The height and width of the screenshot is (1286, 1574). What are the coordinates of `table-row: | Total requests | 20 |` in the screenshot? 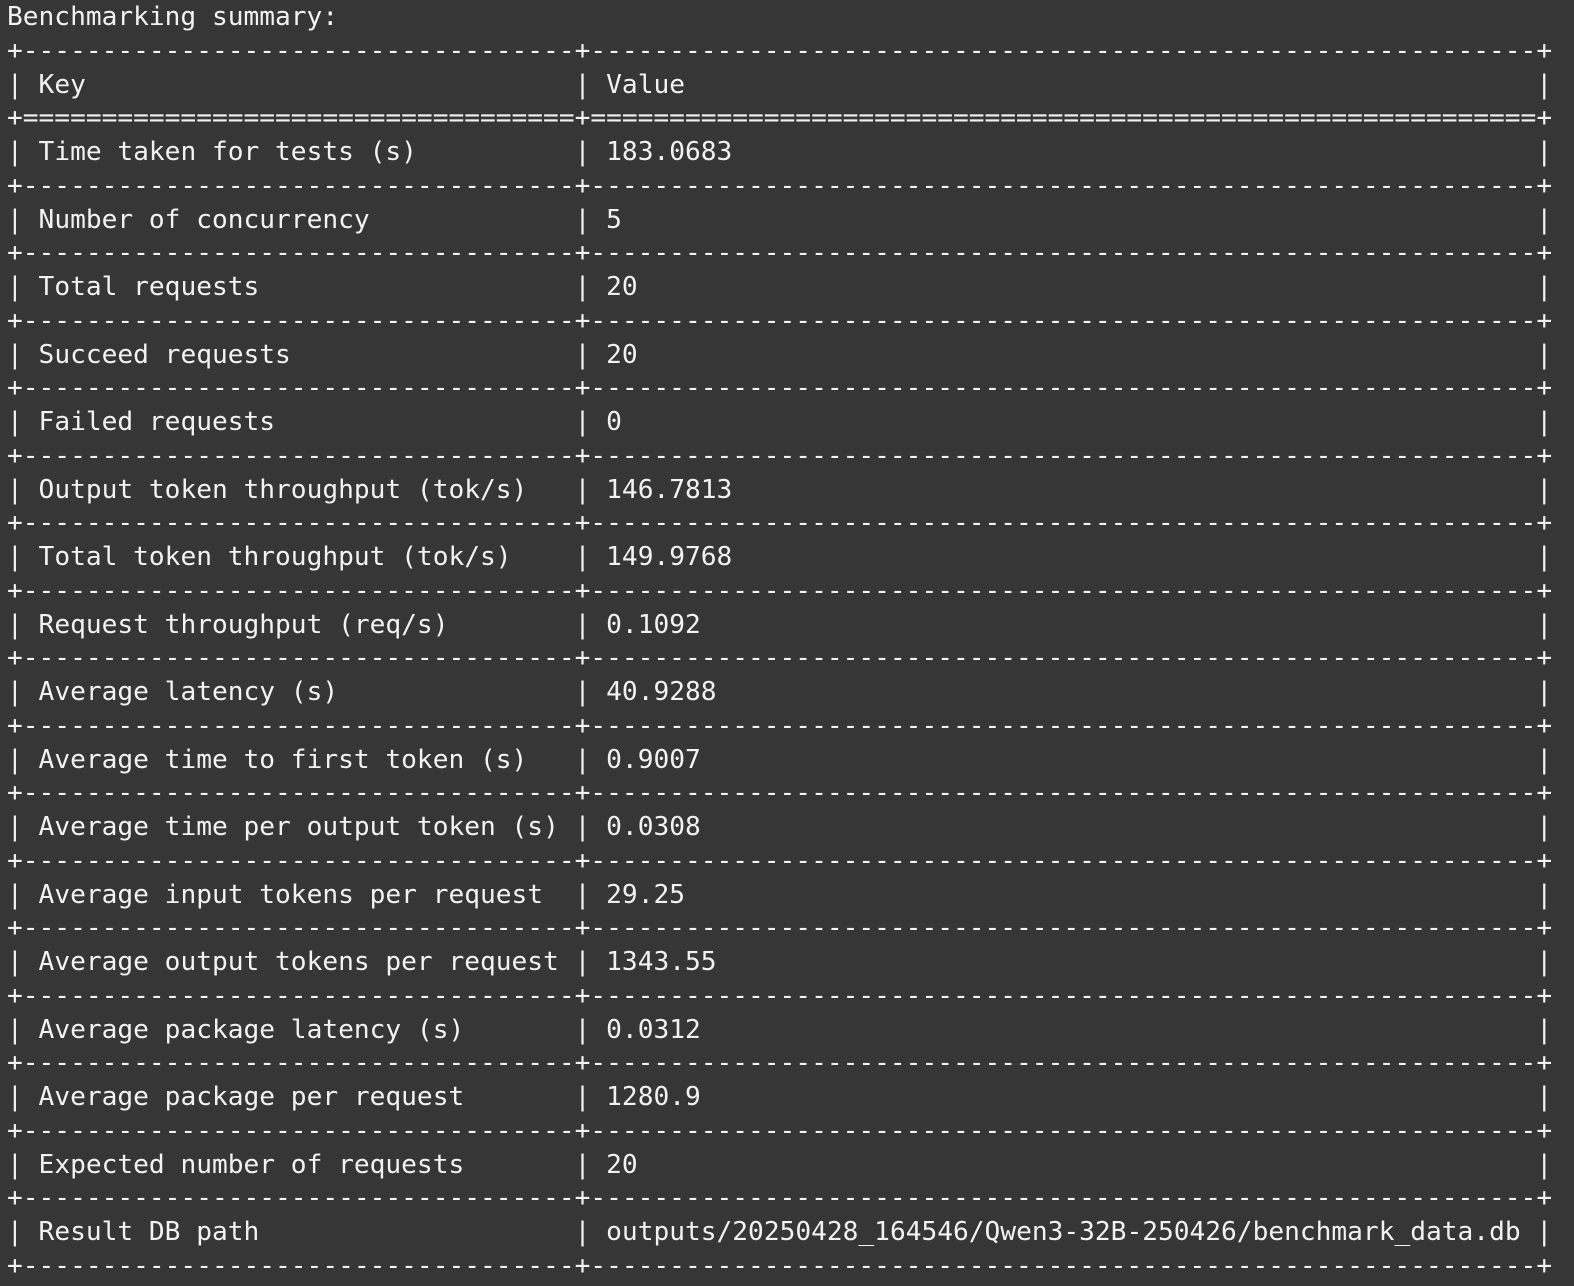 It's located at (780, 287).